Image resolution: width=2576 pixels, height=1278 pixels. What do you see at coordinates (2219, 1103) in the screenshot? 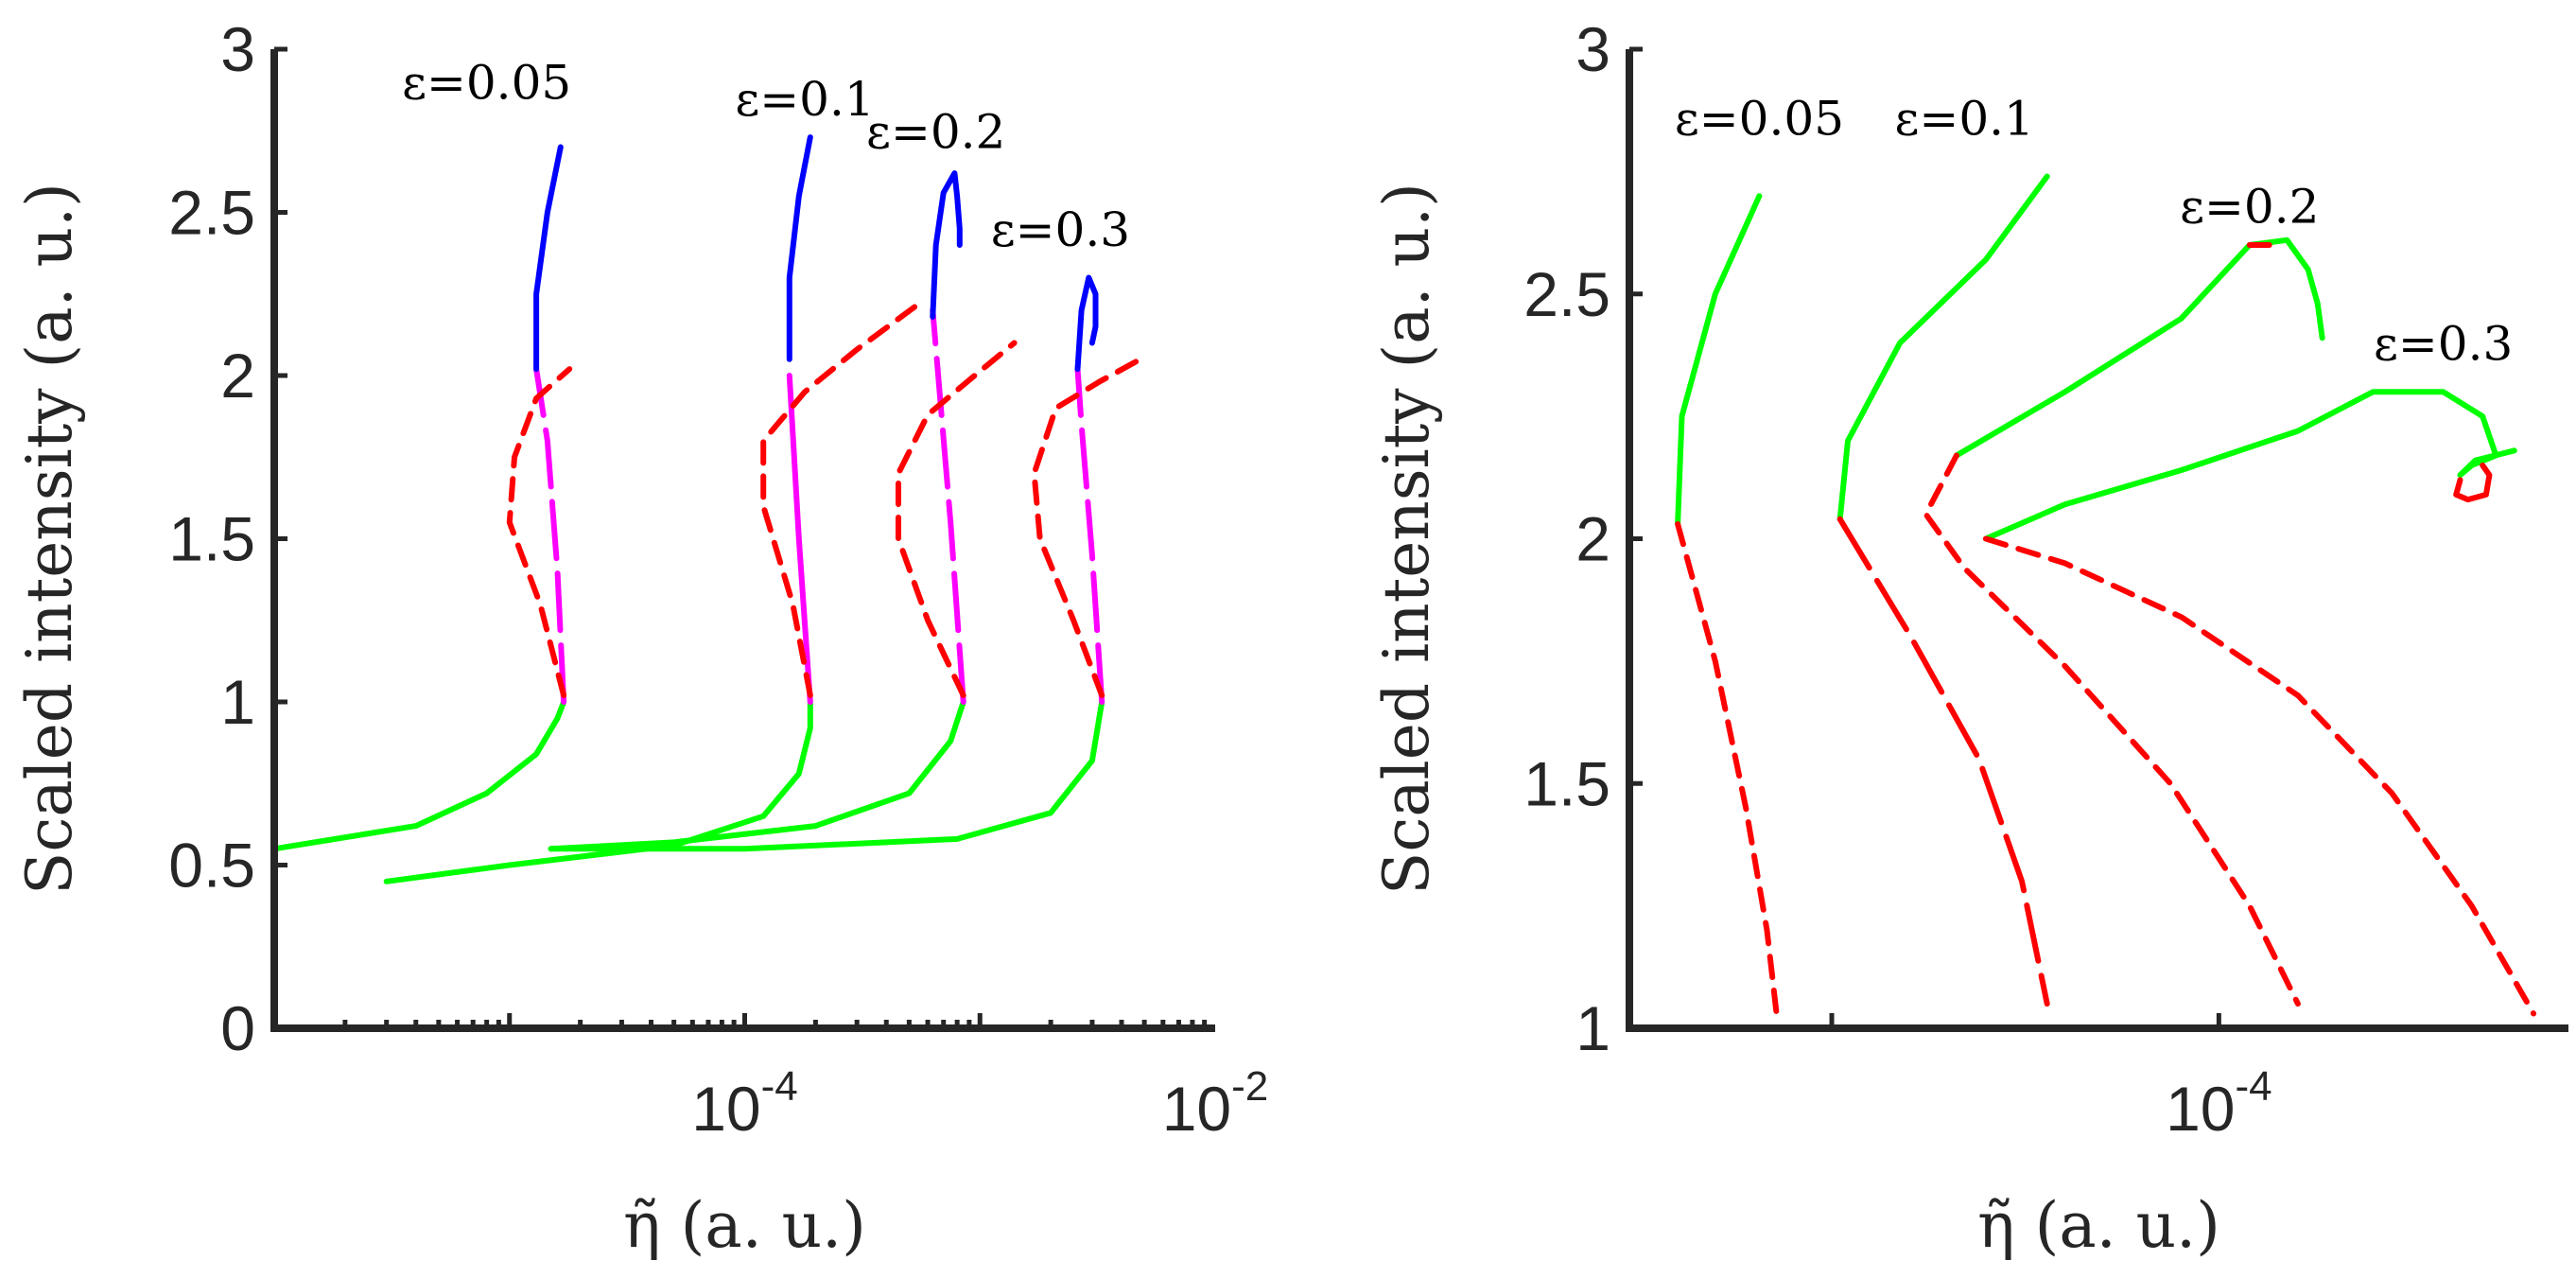
I see `panel-right-xtick-label-0: 10-4` at bounding box center [2219, 1103].